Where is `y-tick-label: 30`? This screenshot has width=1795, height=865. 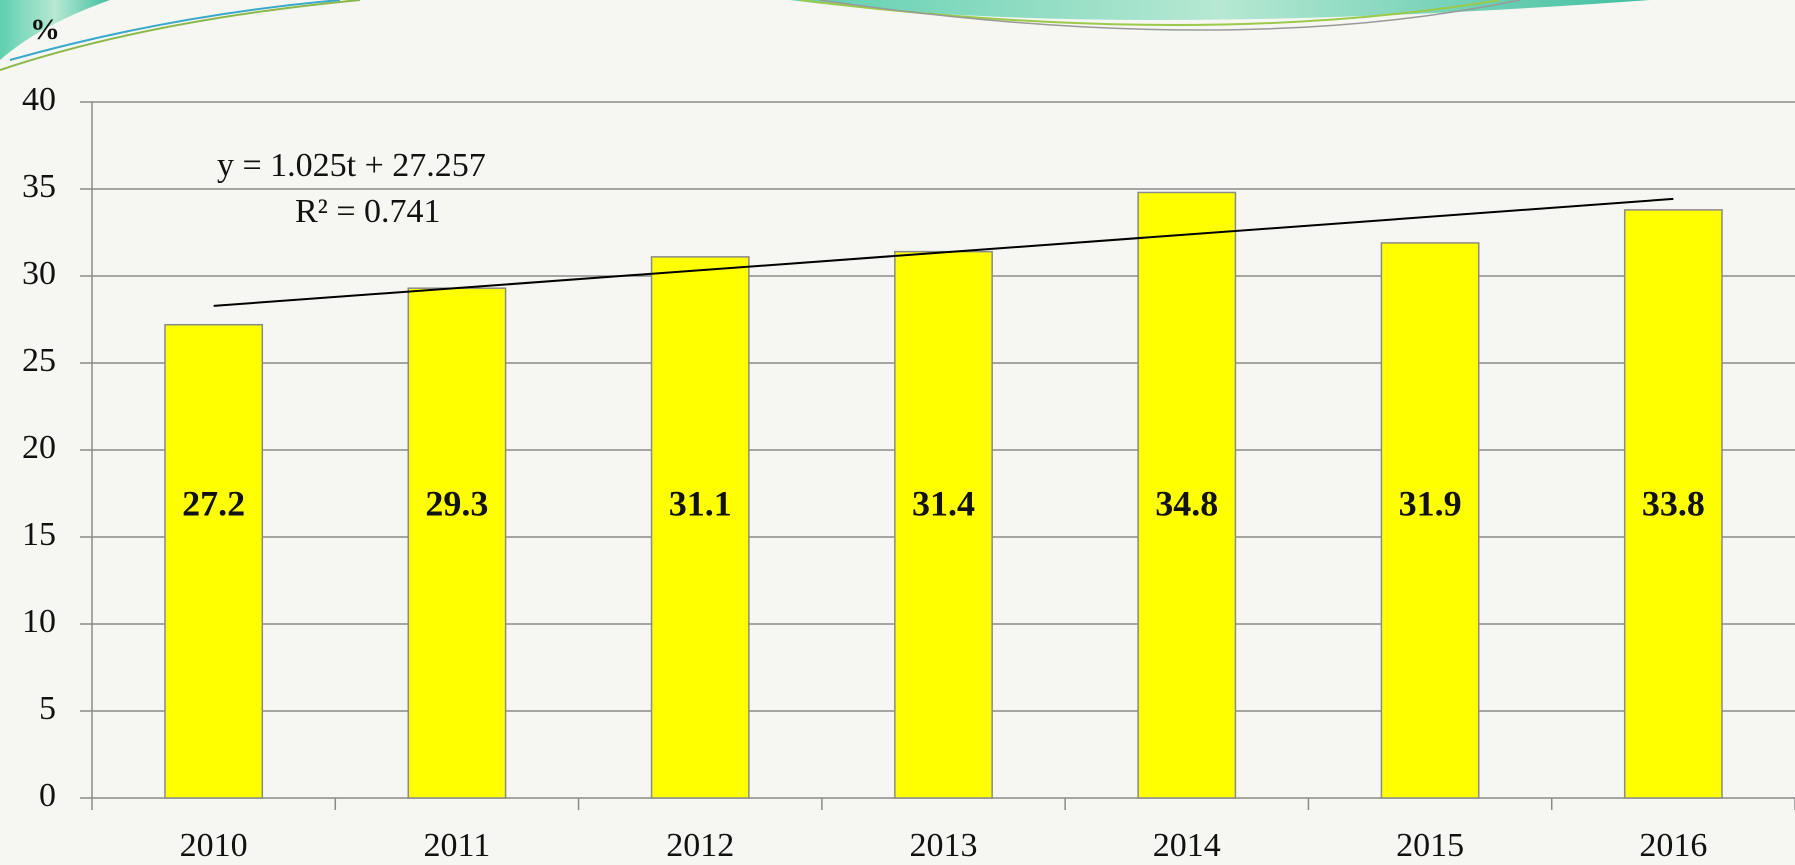
y-tick-label: 30 is located at coordinates (39, 273).